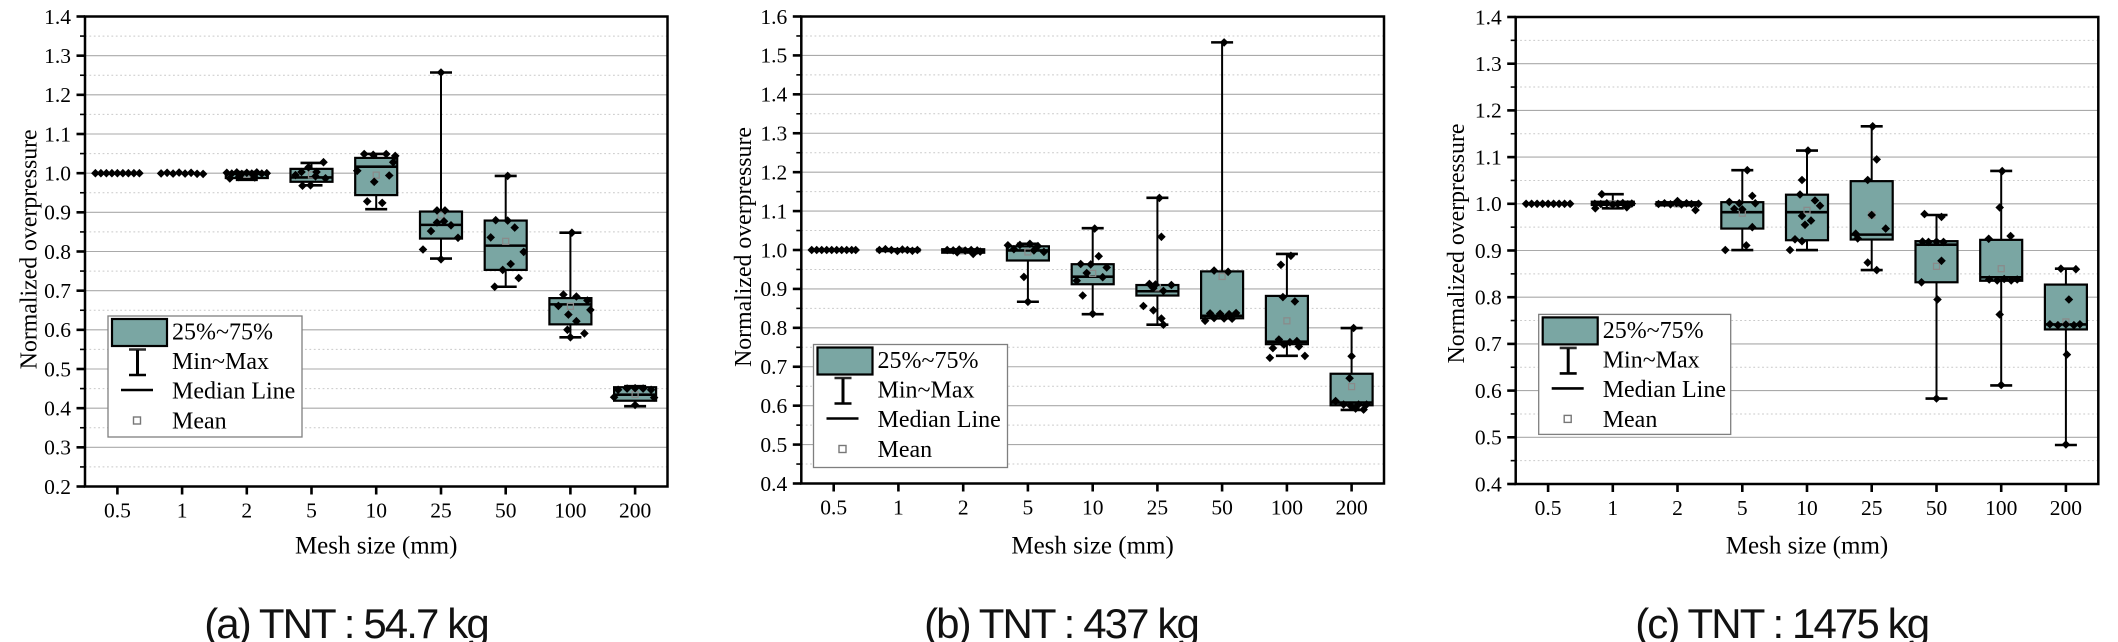 This screenshot has width=2118, height=642. I want to click on svg-text: 0.2, so click(57, 487).